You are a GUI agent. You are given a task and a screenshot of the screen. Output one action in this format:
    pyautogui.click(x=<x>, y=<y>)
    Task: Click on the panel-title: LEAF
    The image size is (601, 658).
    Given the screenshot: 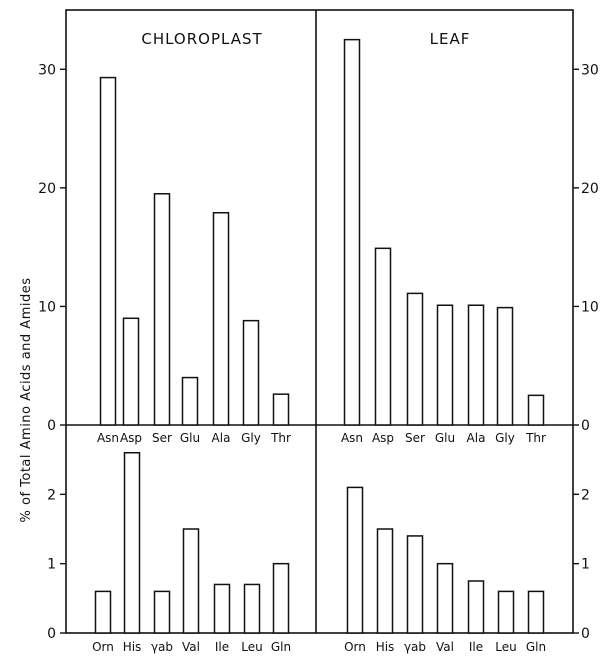 What is the action you would take?
    pyautogui.click(x=450, y=39)
    